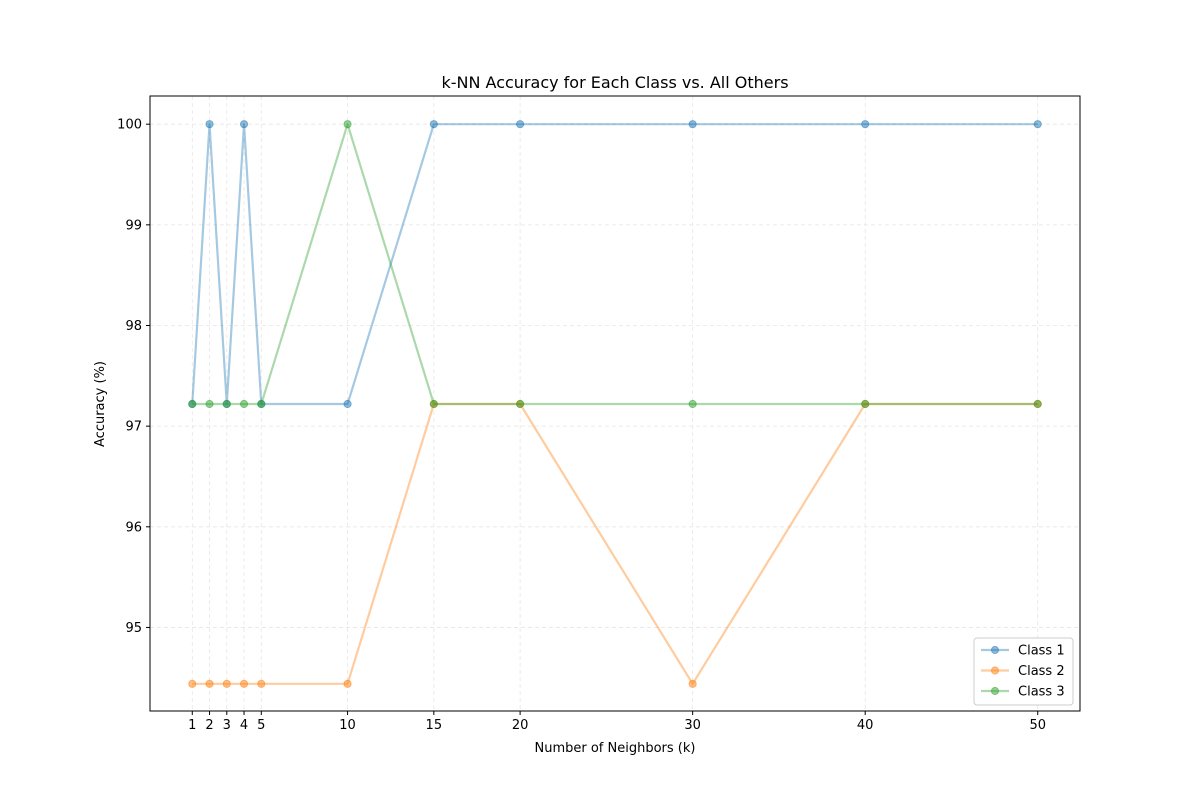 Image resolution: width=1200 pixels, height=800 pixels. Describe the element at coordinates (1037, 725) in the screenshot. I see `x-tick-label: 50` at that location.